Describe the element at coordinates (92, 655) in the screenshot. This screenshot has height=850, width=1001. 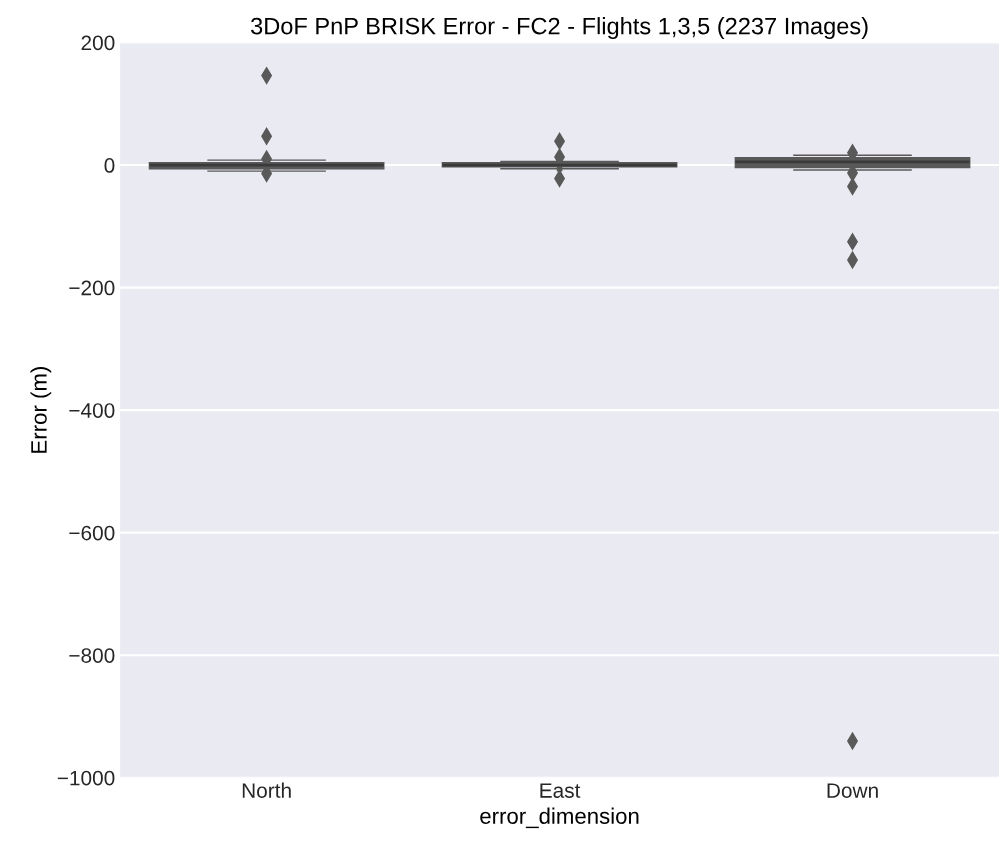
I see `y-tick-label: −800` at that location.